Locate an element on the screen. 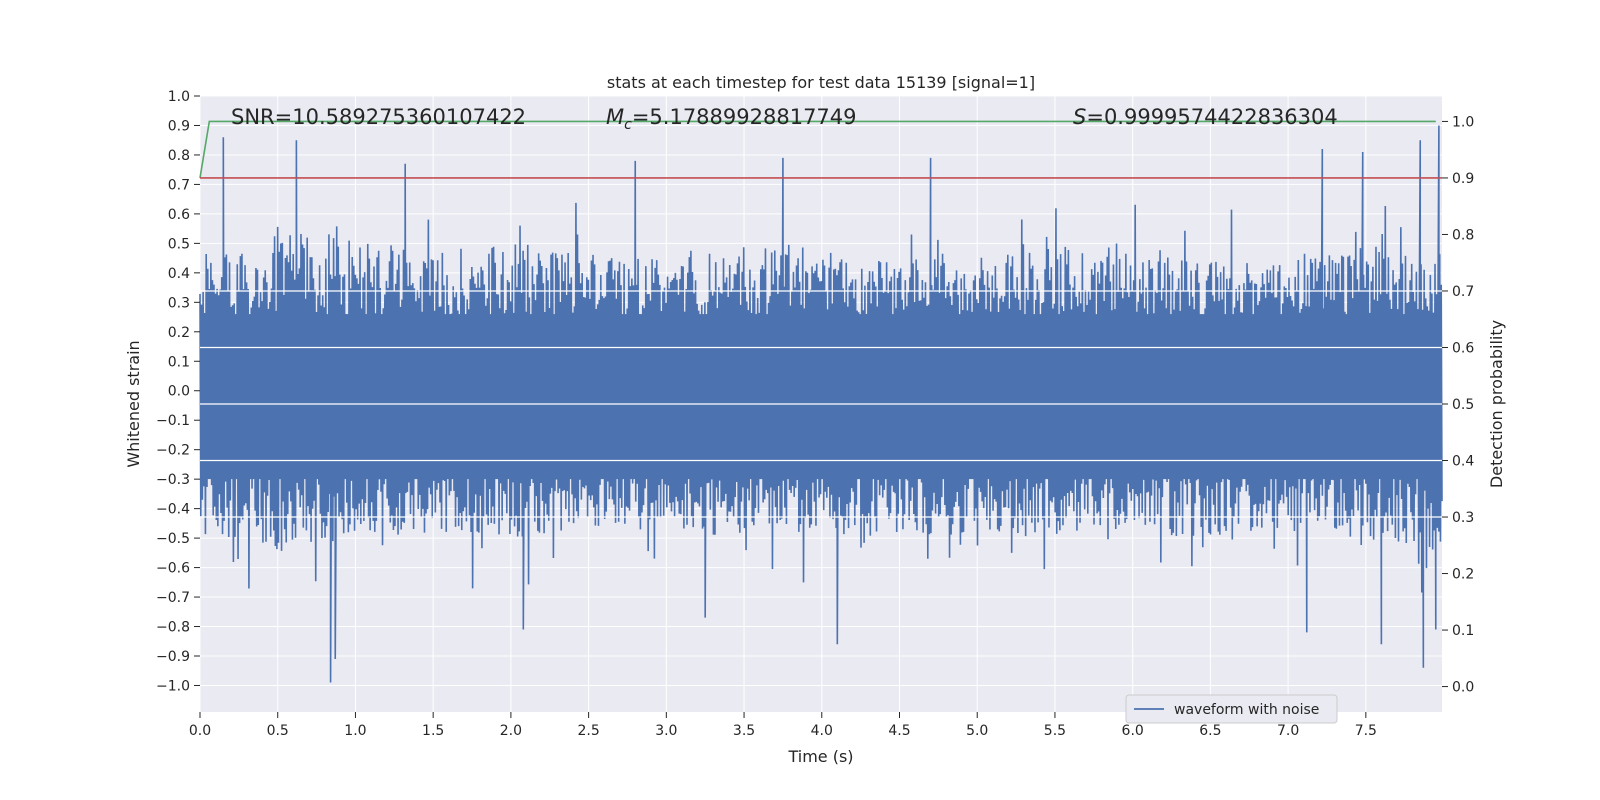  x-tick-label: 1.0 is located at coordinates (355, 731).